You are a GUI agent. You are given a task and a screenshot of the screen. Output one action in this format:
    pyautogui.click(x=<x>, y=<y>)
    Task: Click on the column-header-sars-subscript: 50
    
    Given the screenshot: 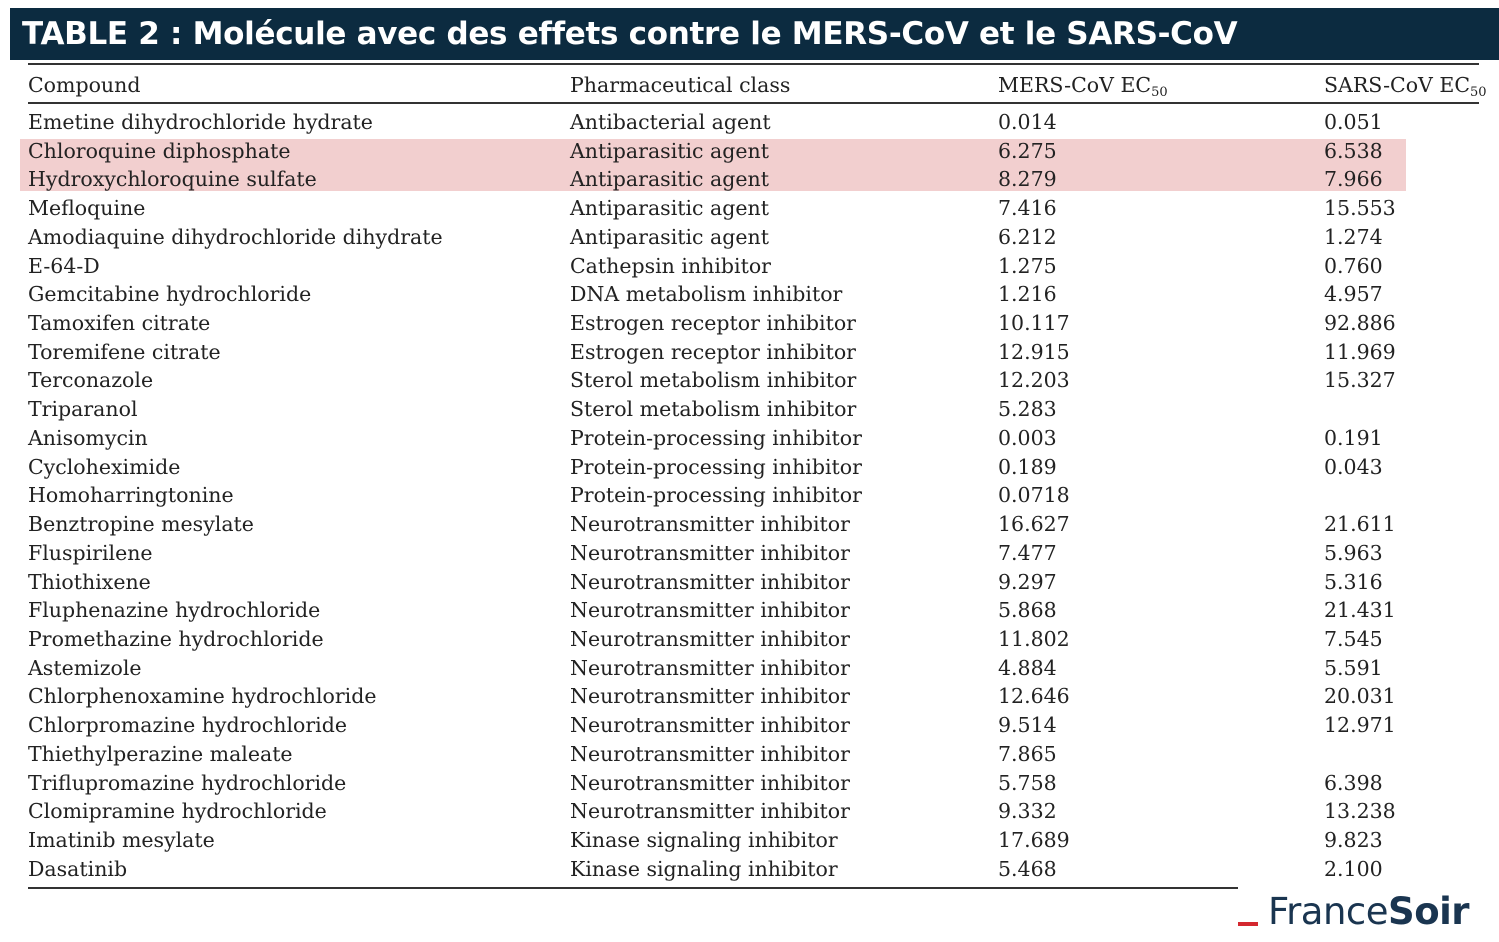 What is the action you would take?
    pyautogui.click(x=1478, y=92)
    